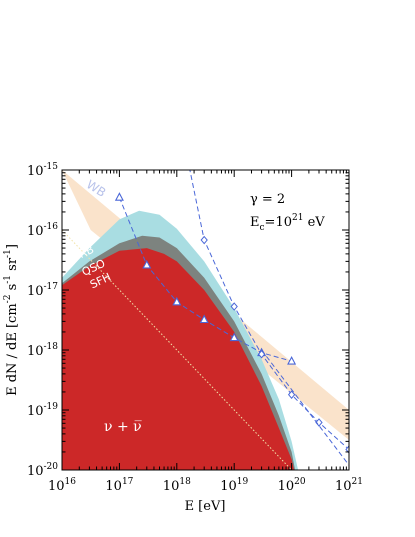 This screenshot has width=415, height=537. I want to click on x-tick-label: 1016, so click(62, 485).